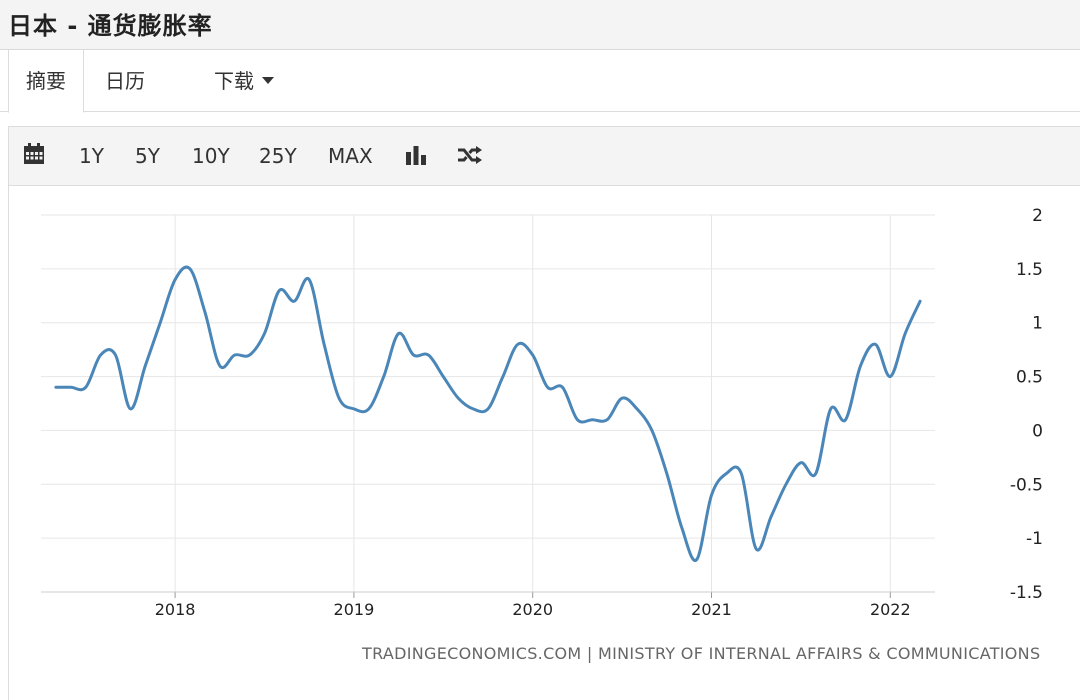 The width and height of the screenshot is (1080, 700). Describe the element at coordinates (1026, 593) in the screenshot. I see `y-tick-label: -1.5` at that location.